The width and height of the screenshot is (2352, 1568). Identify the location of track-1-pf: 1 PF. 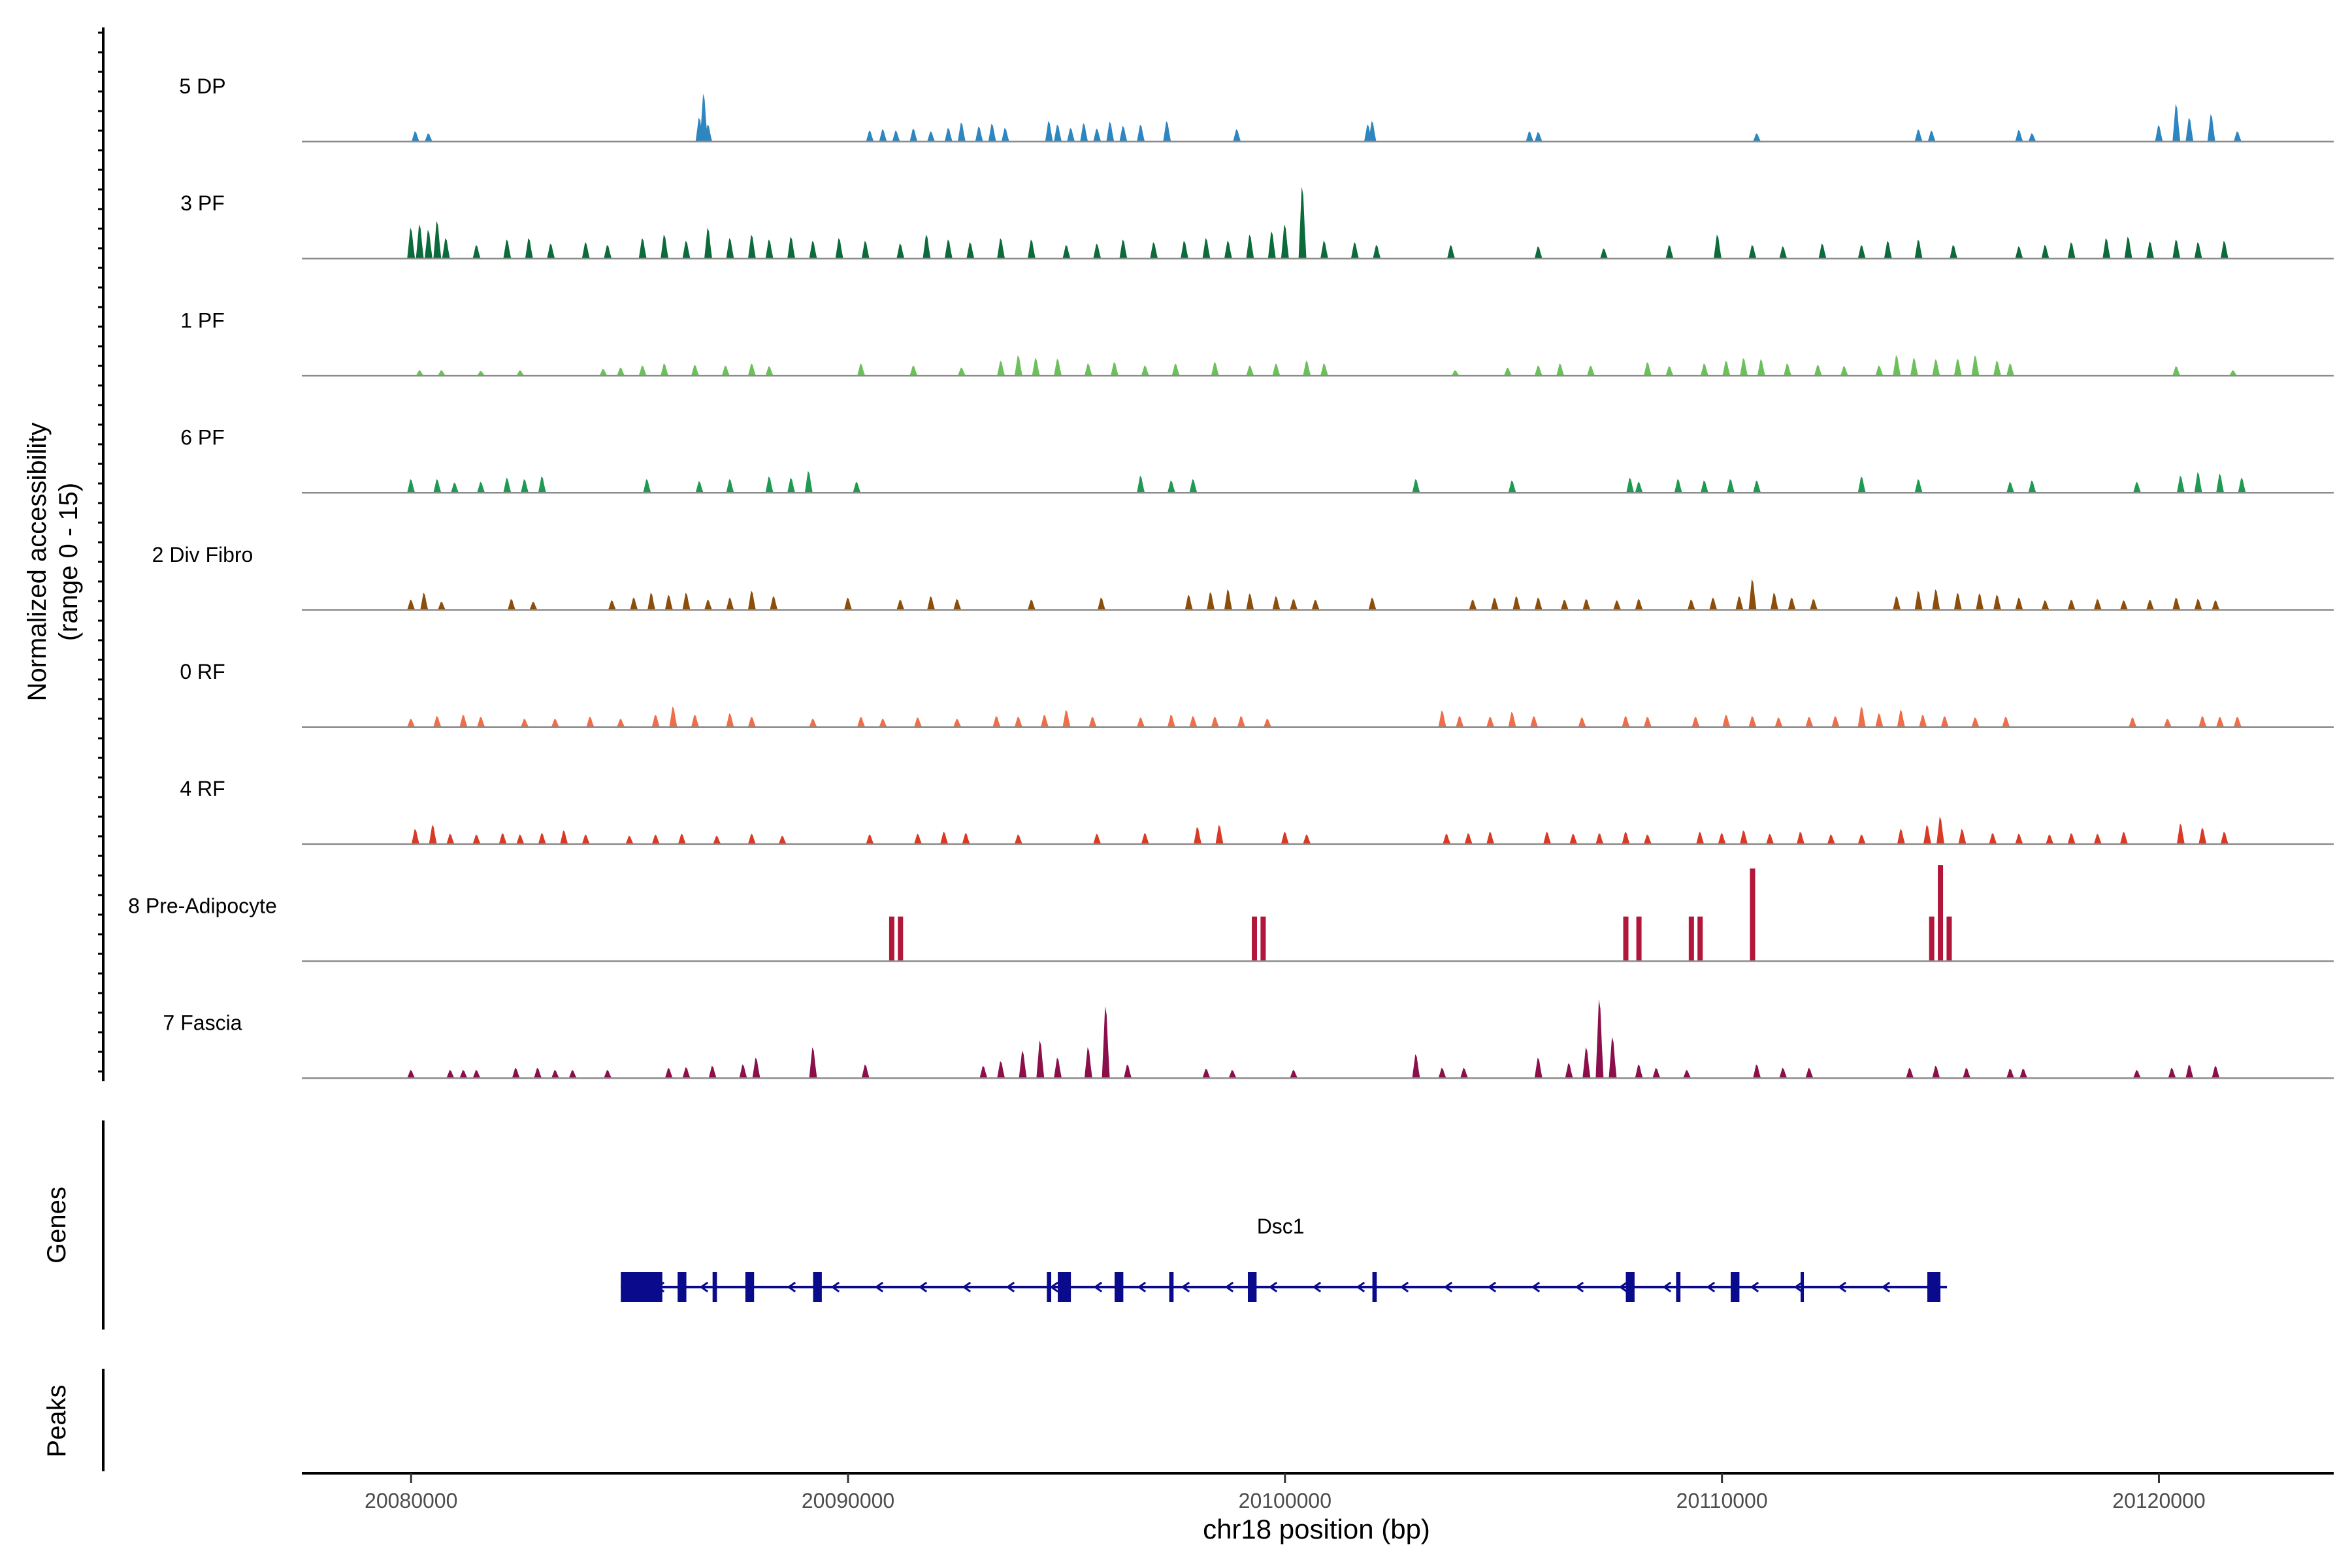
(1257, 342).